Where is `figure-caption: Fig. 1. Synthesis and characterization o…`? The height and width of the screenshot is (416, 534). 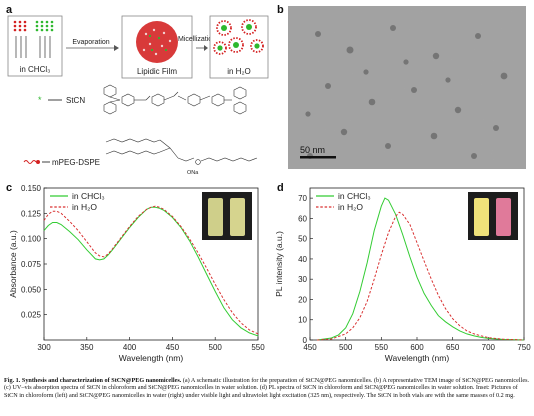 figure-caption: Fig. 1. Synthesis and characterization o… is located at coordinates (267, 388).